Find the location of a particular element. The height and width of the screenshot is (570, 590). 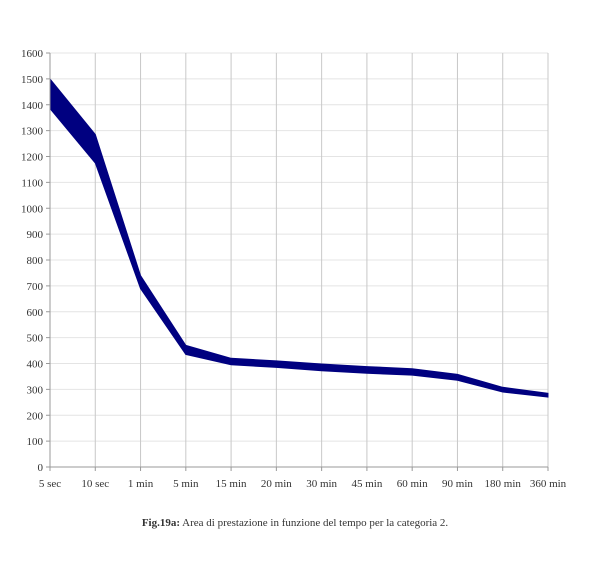

y-tick-label: 800 is located at coordinates (35, 261).